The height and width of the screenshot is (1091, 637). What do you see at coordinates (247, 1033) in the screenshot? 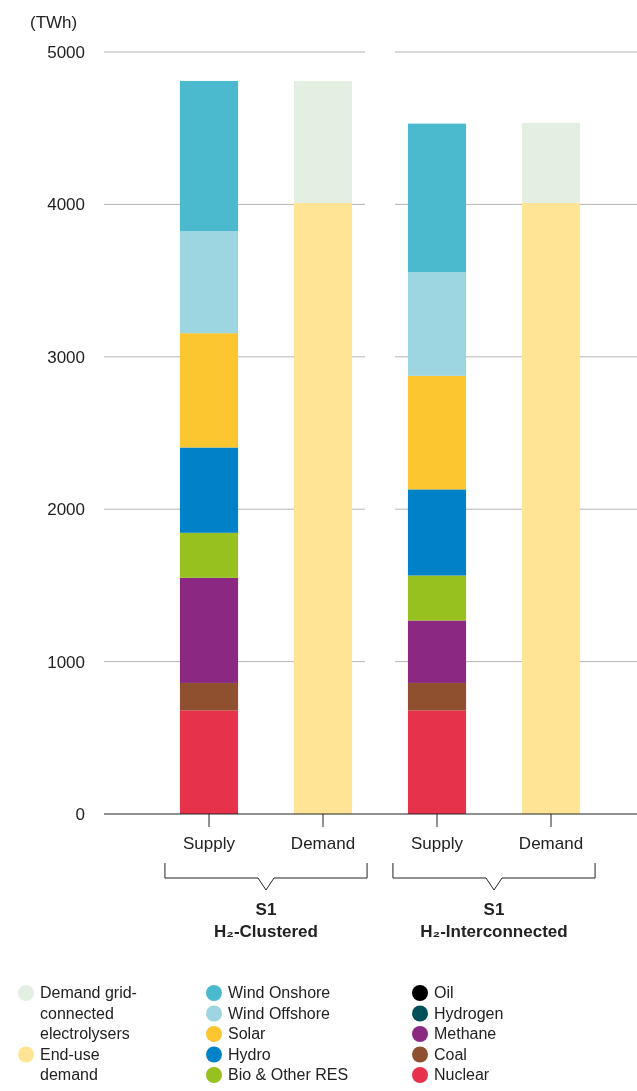
I see `legend-label: Solar` at bounding box center [247, 1033].